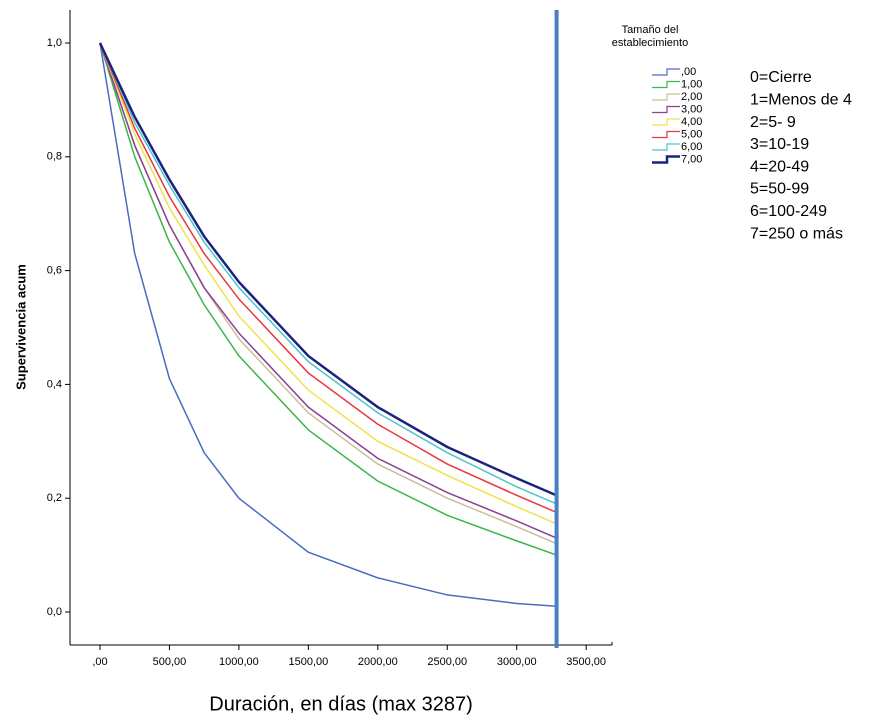 This screenshot has width=892, height=721. I want to click on x-tick-label: 2000,00, so click(378, 662).